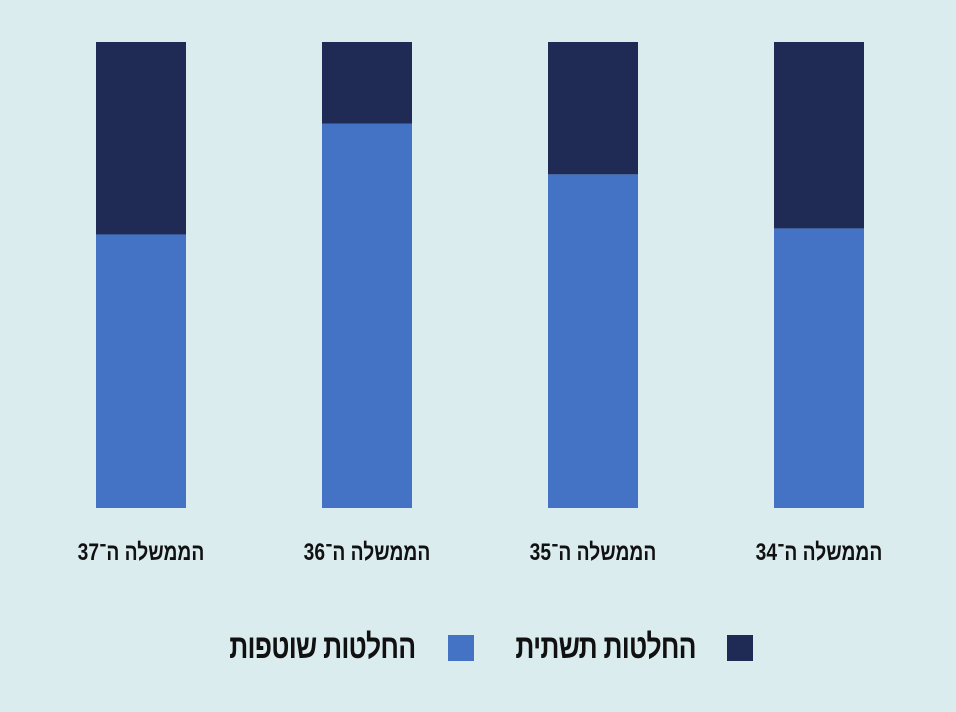 This screenshot has height=712, width=956. What do you see at coordinates (739, 647) in the screenshot?
I see `legend-swatch-infrastructure` at bounding box center [739, 647].